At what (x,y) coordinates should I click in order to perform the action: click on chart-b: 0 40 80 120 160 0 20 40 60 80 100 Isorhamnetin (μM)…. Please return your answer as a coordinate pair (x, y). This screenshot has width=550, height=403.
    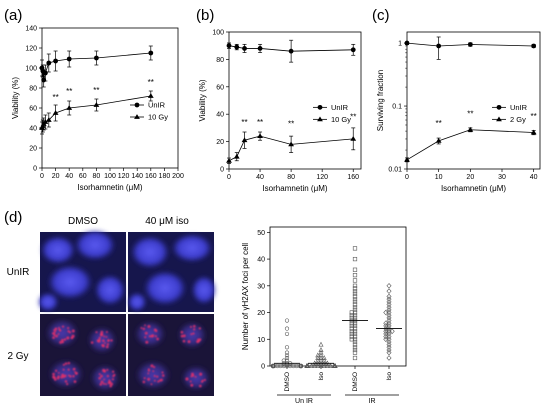
    Looking at the image, I should click on (280, 111).